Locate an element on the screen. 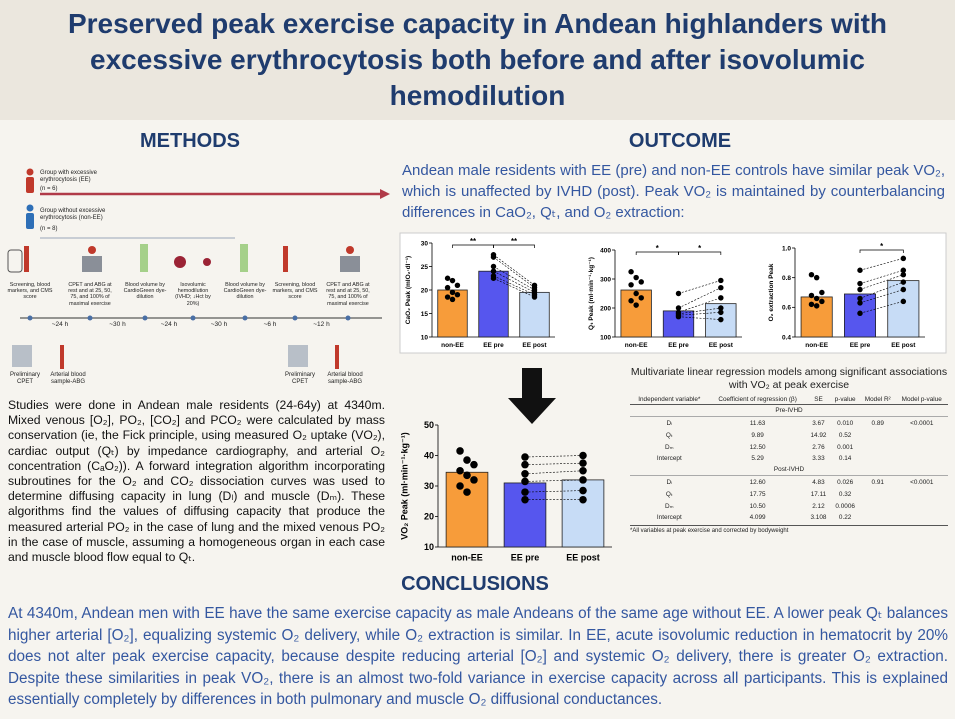  group-label: (n = 6) is located at coordinates (49, 189).